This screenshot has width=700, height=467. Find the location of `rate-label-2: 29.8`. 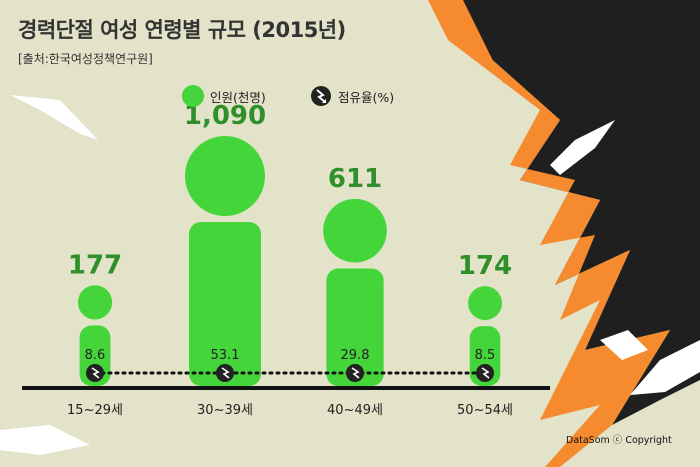

rate-label-2: 29.8 is located at coordinates (355, 355).